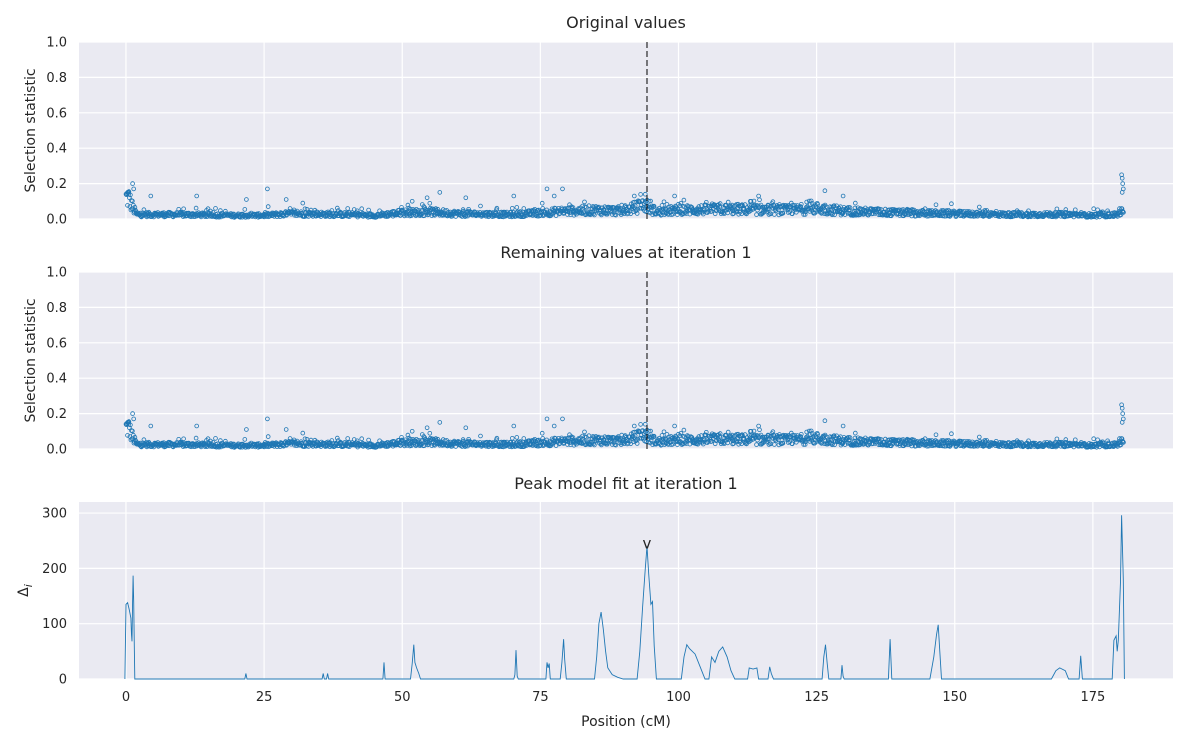 Image resolution: width=1189 pixels, height=743 pixels. Describe the element at coordinates (56, 273) in the screenshot. I see `y-tick-label: 1.0` at that location.